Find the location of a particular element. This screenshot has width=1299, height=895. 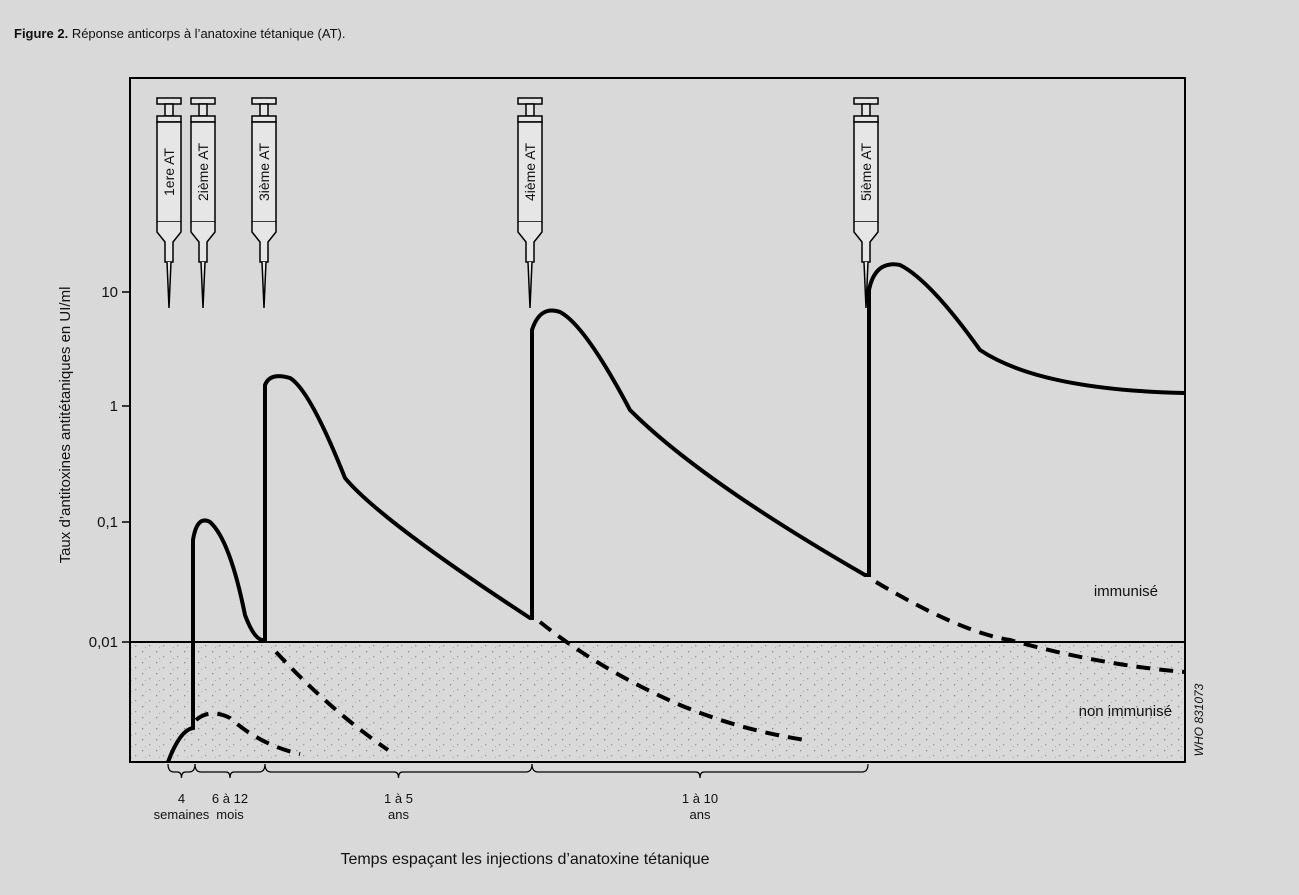

syringe: 2ième AT is located at coordinates (203, 203).